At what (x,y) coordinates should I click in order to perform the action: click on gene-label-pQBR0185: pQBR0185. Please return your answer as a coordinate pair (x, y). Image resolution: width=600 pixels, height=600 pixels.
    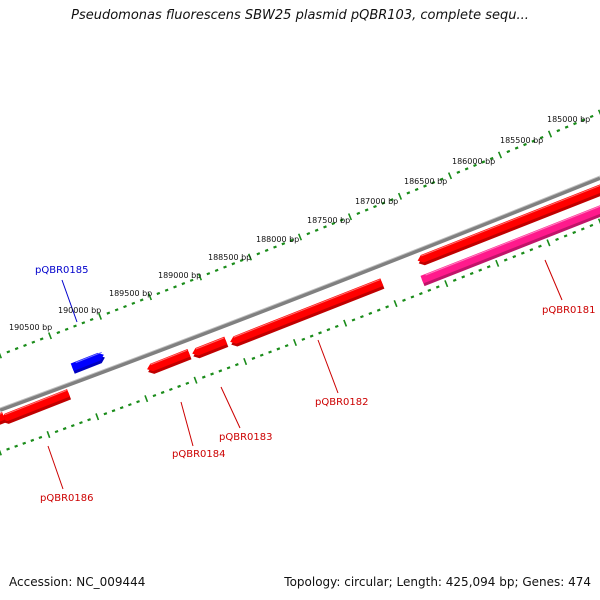
    Looking at the image, I should click on (61, 270).